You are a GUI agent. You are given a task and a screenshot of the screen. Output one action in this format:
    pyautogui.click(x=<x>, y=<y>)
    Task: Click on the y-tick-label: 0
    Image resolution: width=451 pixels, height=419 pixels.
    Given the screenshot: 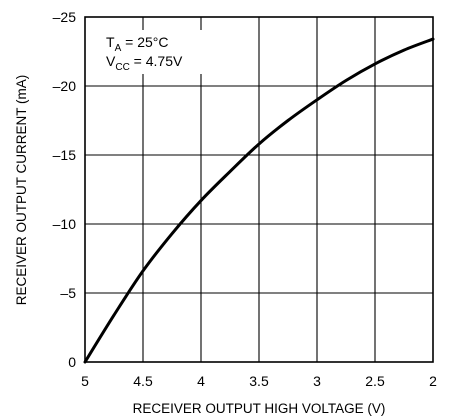 What is the action you would take?
    pyautogui.click(x=72, y=362)
    